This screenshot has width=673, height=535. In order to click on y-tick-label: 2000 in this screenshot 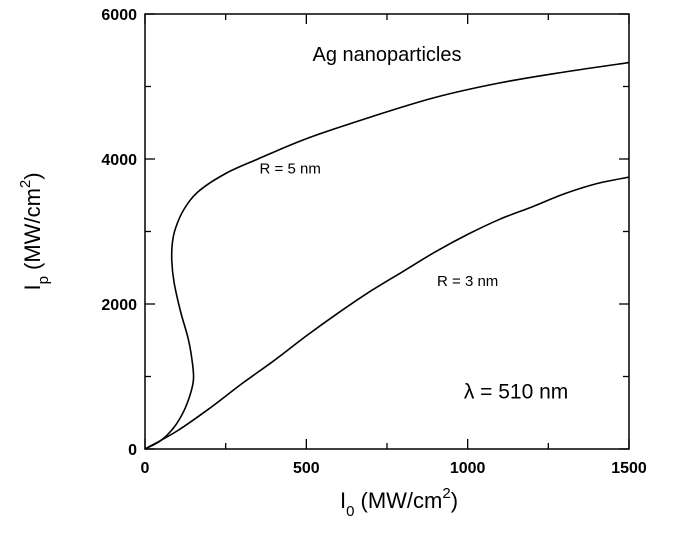, I will do `click(119, 305)`.